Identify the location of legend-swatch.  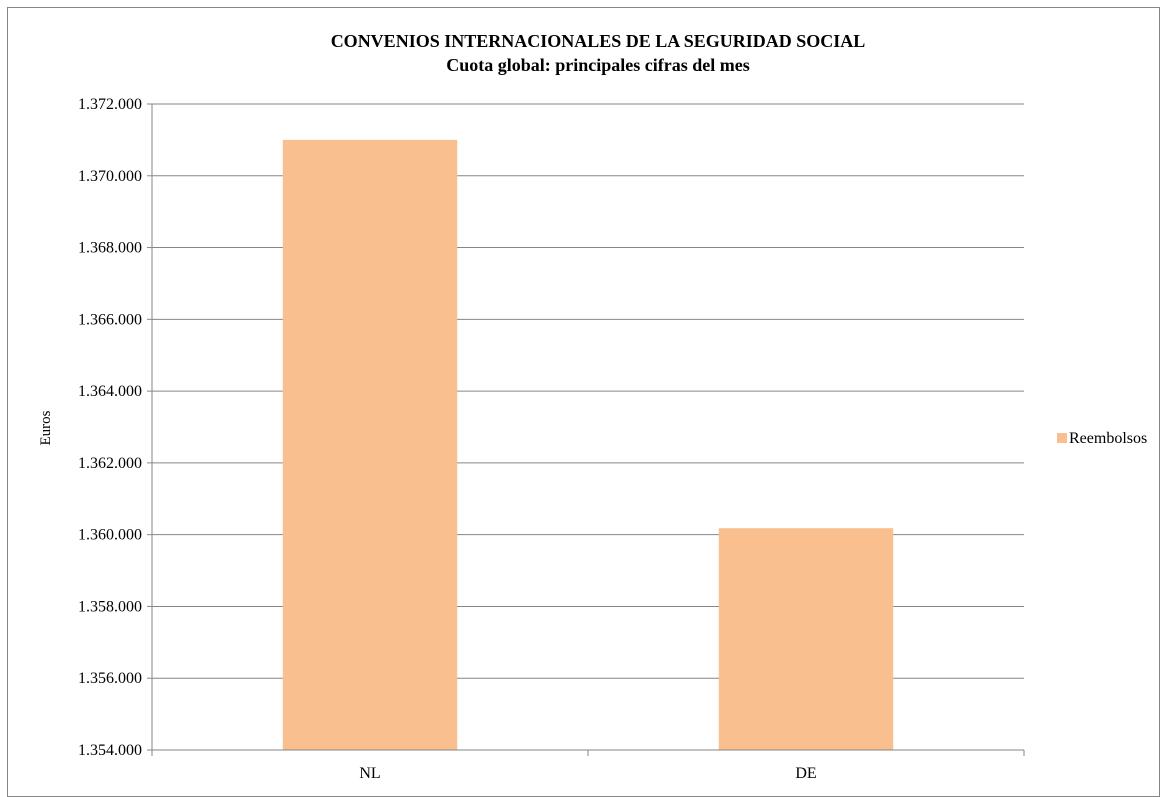
(1062, 438).